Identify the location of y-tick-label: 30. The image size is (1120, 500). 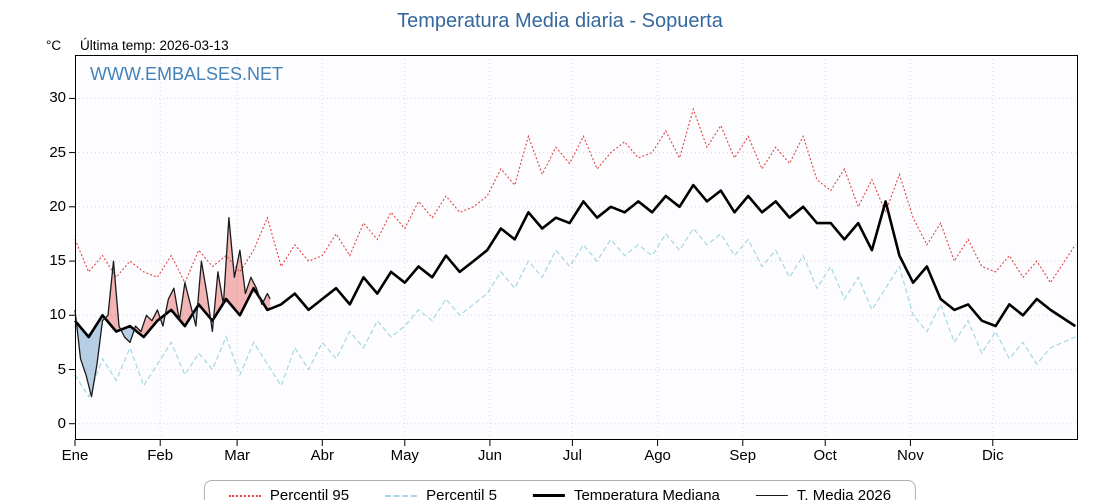
(57, 98).